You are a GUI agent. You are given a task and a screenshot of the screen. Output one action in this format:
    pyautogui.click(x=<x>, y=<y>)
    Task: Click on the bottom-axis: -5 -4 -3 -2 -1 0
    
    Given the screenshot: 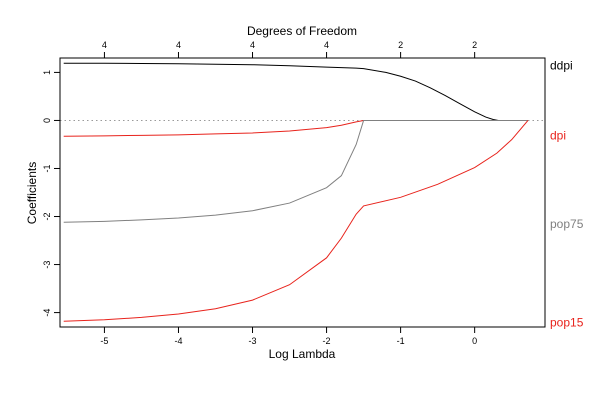 What is the action you would take?
    pyautogui.click(x=288, y=336)
    